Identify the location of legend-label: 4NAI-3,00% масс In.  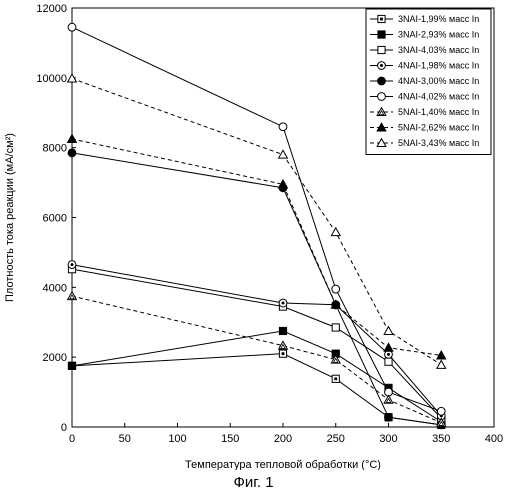
(438, 81).